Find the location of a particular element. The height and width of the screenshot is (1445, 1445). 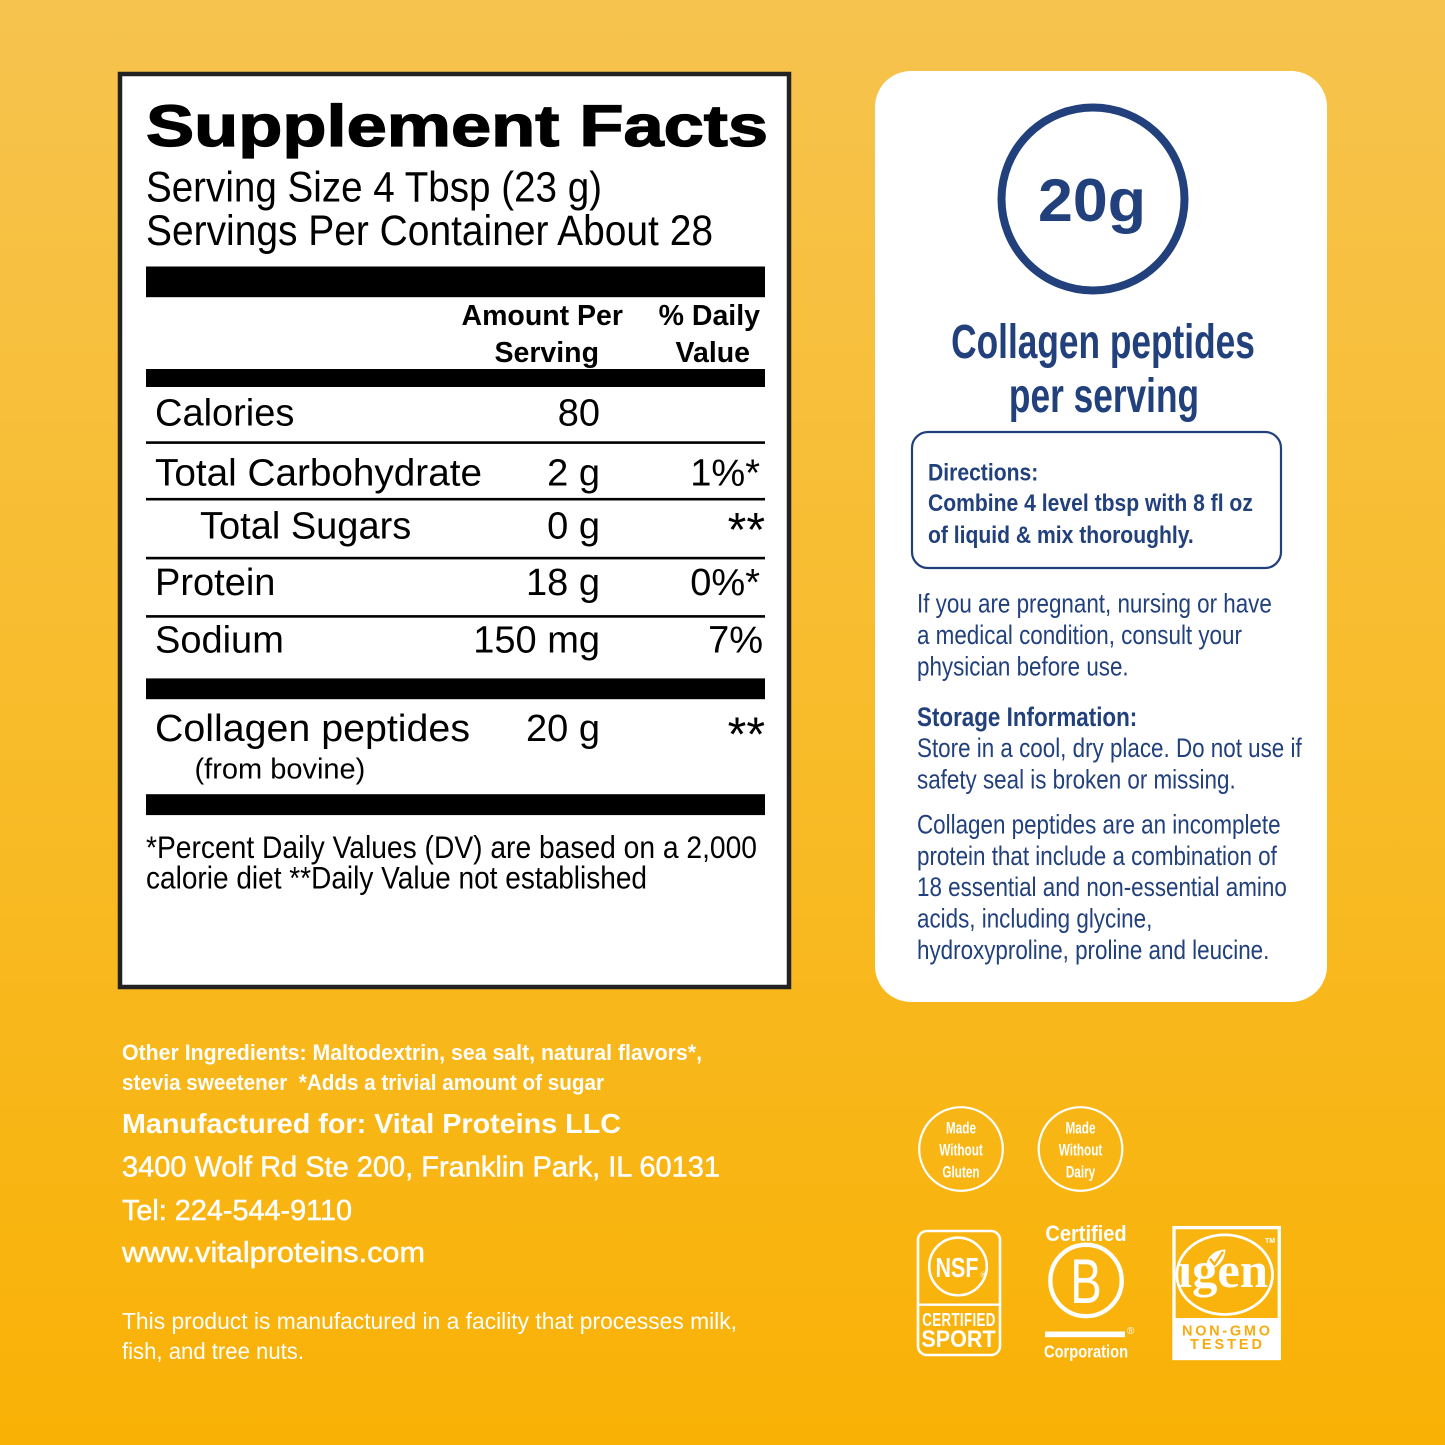

svg-text:a medical condition, consult y: a medical condition, consult your is located at coordinates (1079, 635).